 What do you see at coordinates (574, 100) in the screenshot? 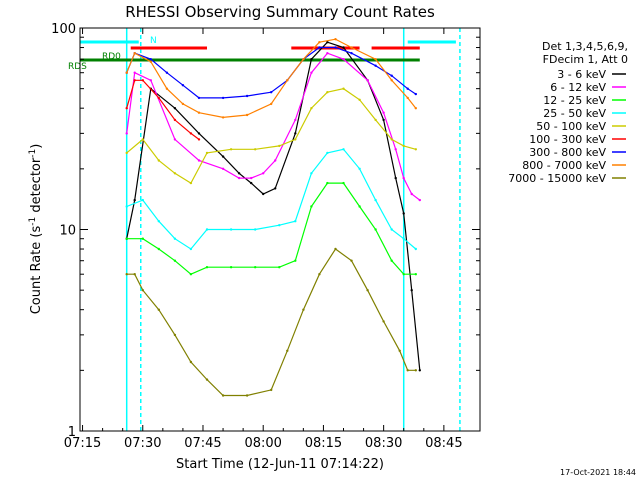
I see `legend-entry-label: 12 - 25 keV` at bounding box center [574, 100].